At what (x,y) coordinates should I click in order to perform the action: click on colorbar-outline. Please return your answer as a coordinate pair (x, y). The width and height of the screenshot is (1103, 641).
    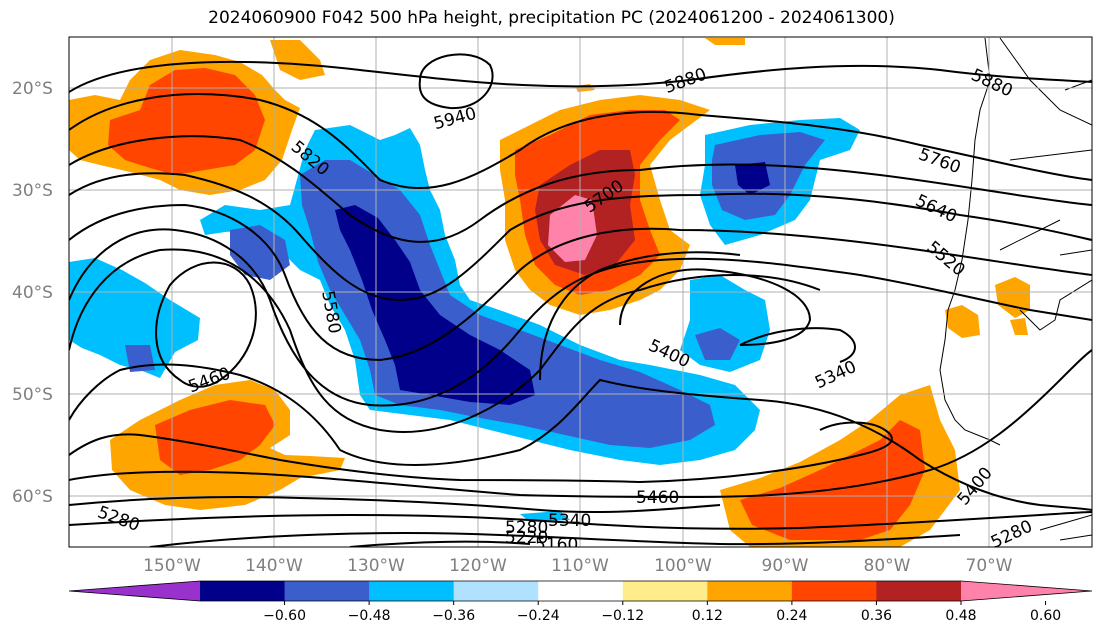
    Looking at the image, I should click on (580, 591).